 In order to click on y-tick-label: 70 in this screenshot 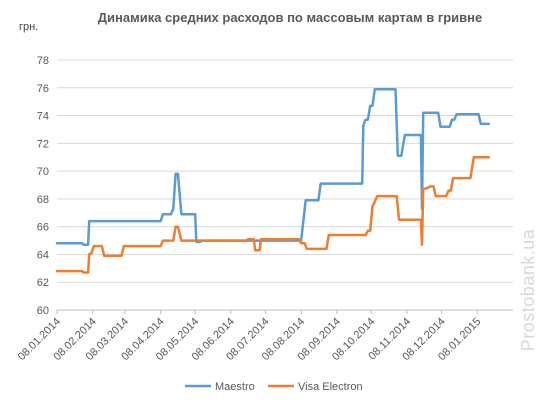, I will do `click(43, 172)`.